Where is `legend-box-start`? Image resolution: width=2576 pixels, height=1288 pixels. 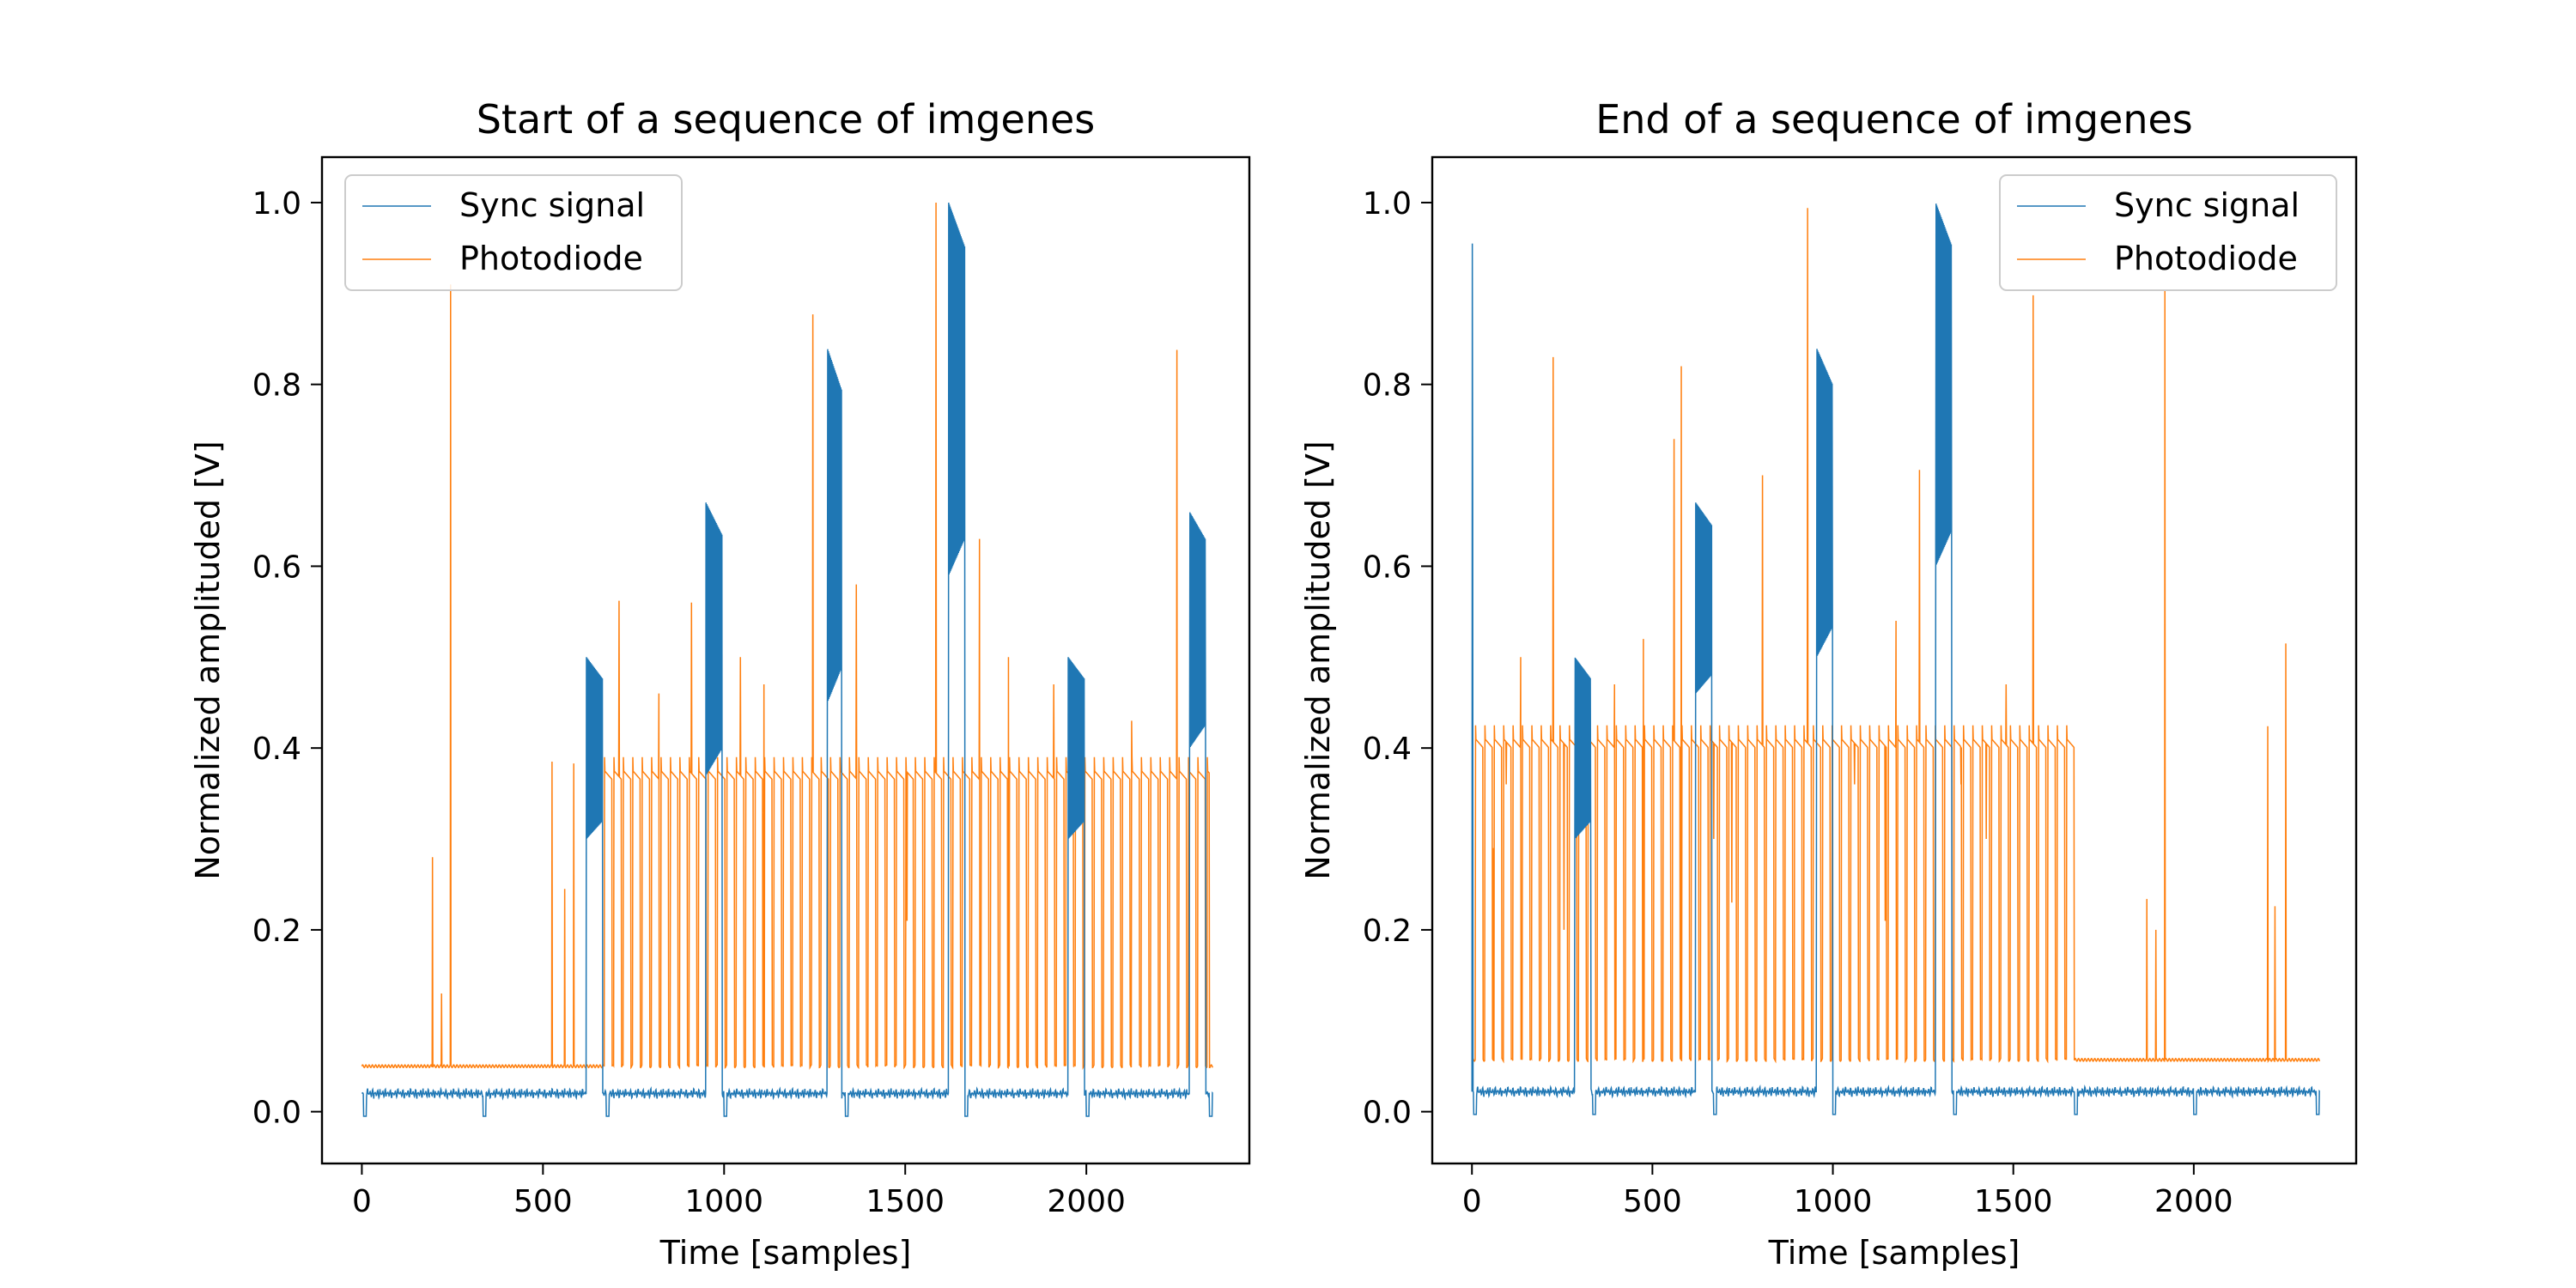
legend-box-start is located at coordinates (513, 232).